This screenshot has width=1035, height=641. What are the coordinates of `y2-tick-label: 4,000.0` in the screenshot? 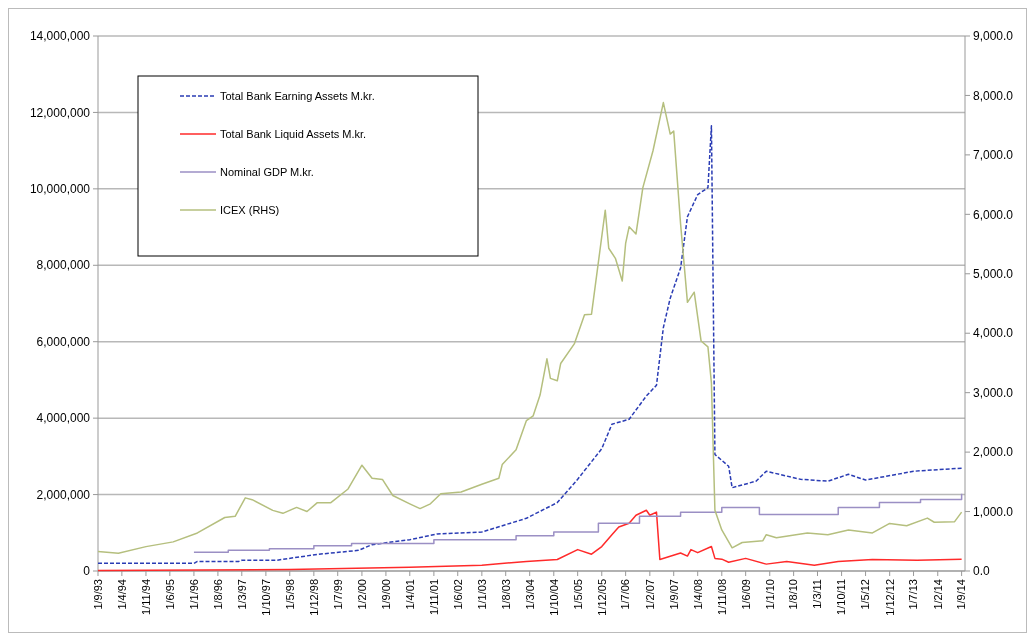 It's located at (993, 333).